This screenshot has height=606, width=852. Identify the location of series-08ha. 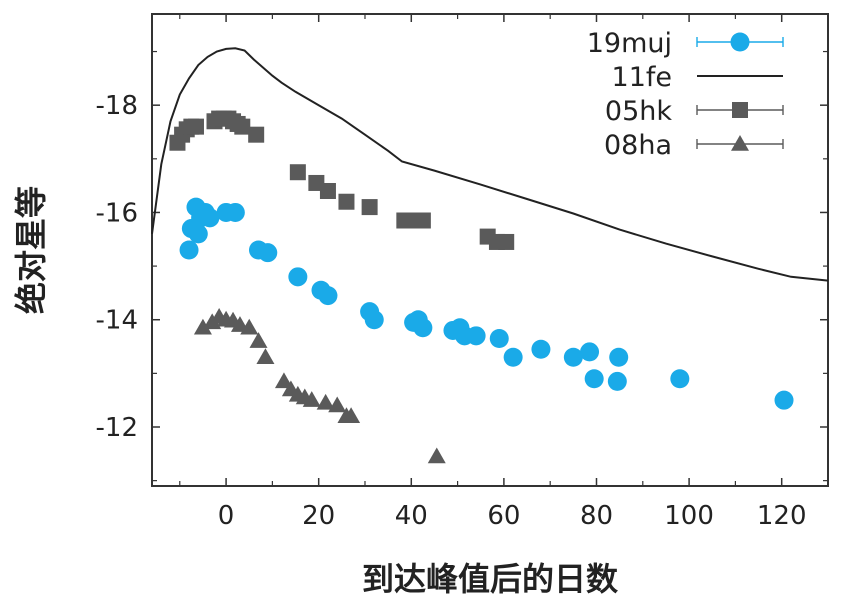
(319, 386).